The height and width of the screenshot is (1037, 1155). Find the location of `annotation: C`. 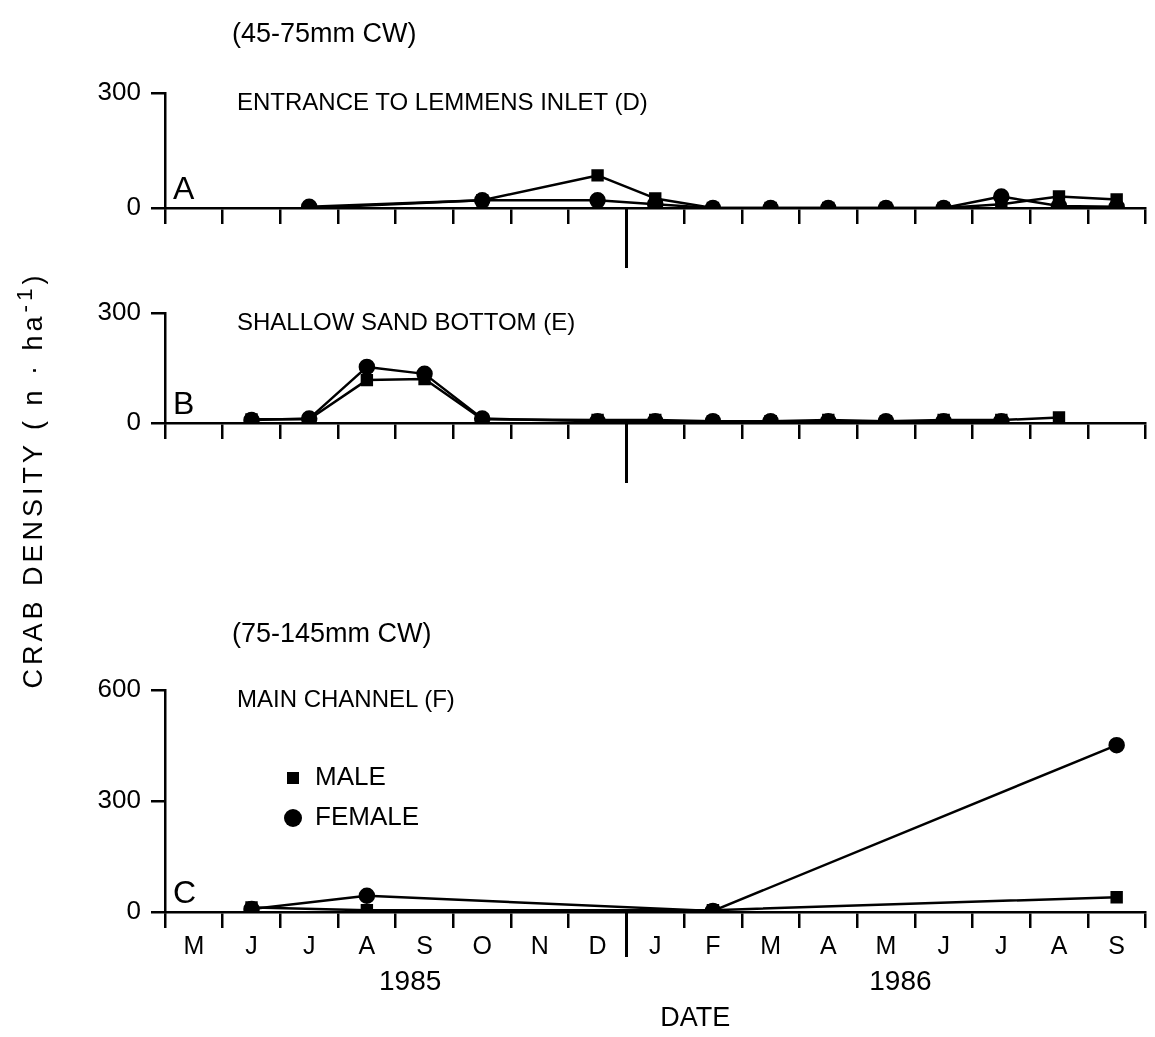

annotation: C is located at coordinates (185, 891).